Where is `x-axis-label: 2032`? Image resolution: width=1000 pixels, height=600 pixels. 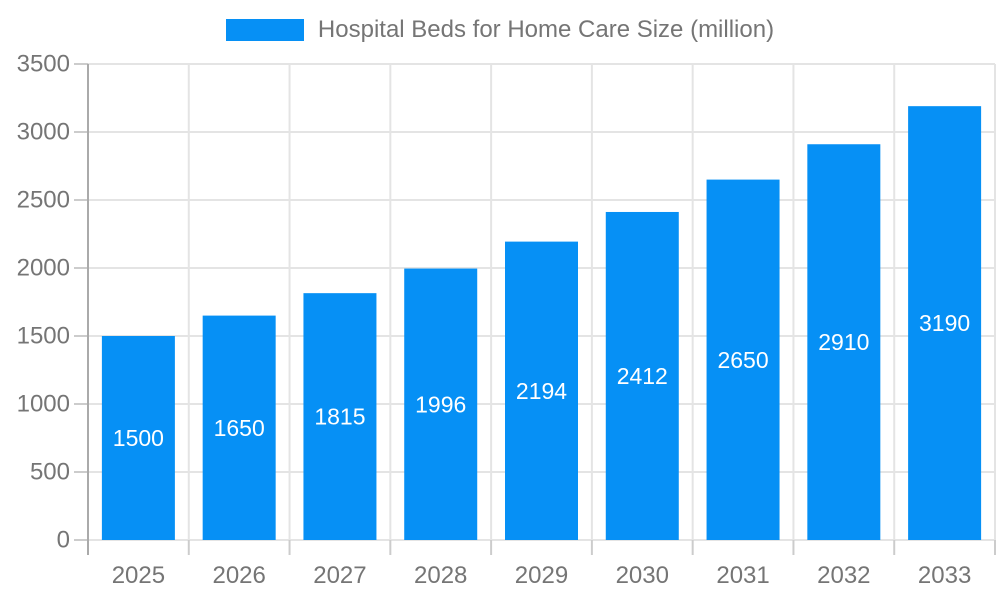 x-axis-label: 2032 is located at coordinates (843, 575).